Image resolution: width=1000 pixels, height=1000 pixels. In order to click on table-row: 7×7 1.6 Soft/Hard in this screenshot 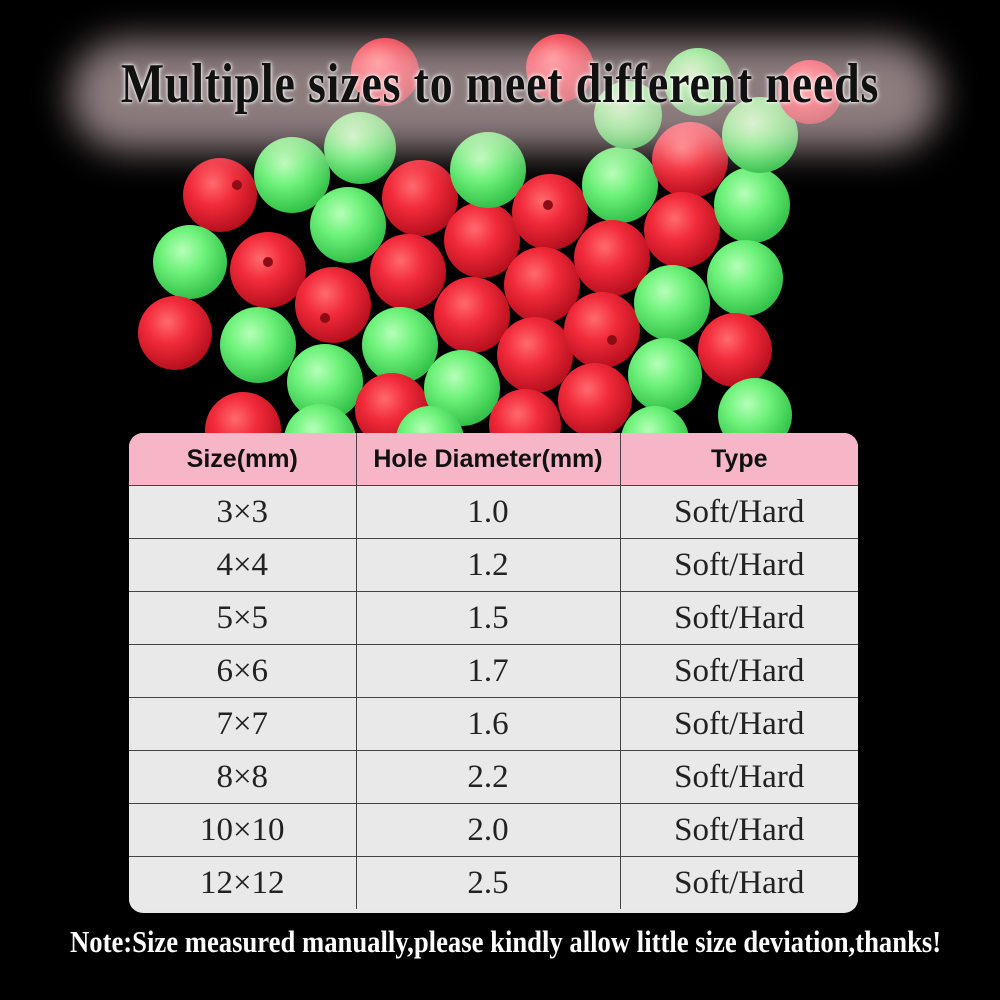, I will do `click(493, 724)`.